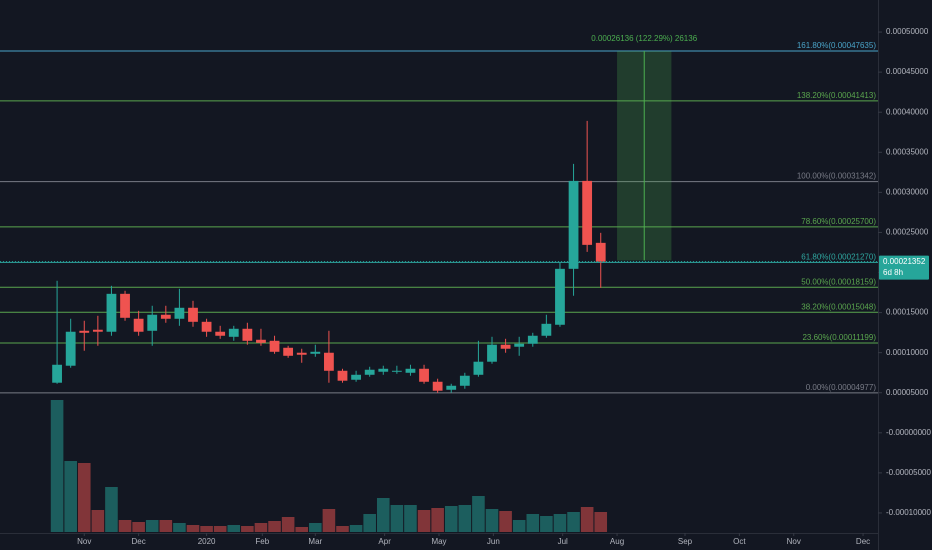  What do you see at coordinates (262, 541) in the screenshot?
I see `x-tick-label: Feb` at bounding box center [262, 541].